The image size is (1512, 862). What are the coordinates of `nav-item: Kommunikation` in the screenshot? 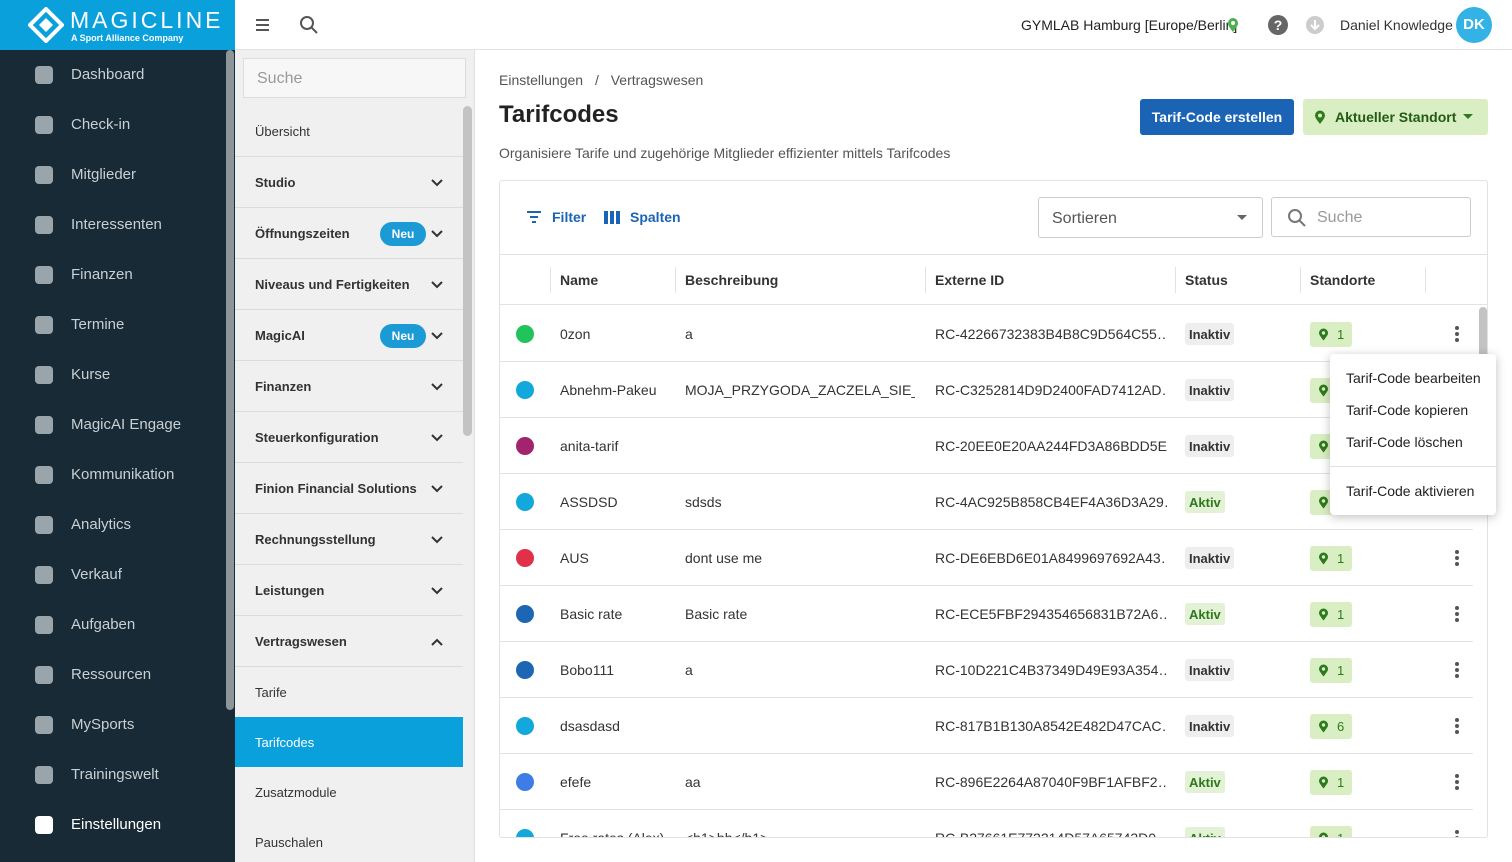 It's located at (112, 475).